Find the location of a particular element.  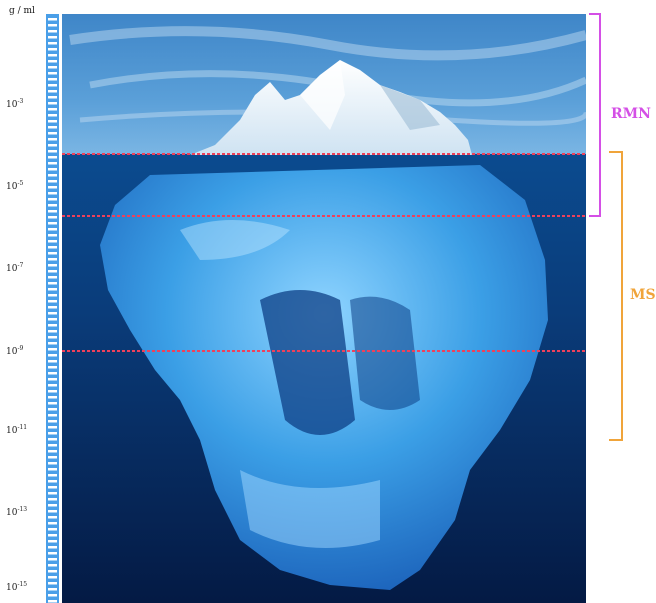

rmn-label: RMN is located at coordinates (631, 114).